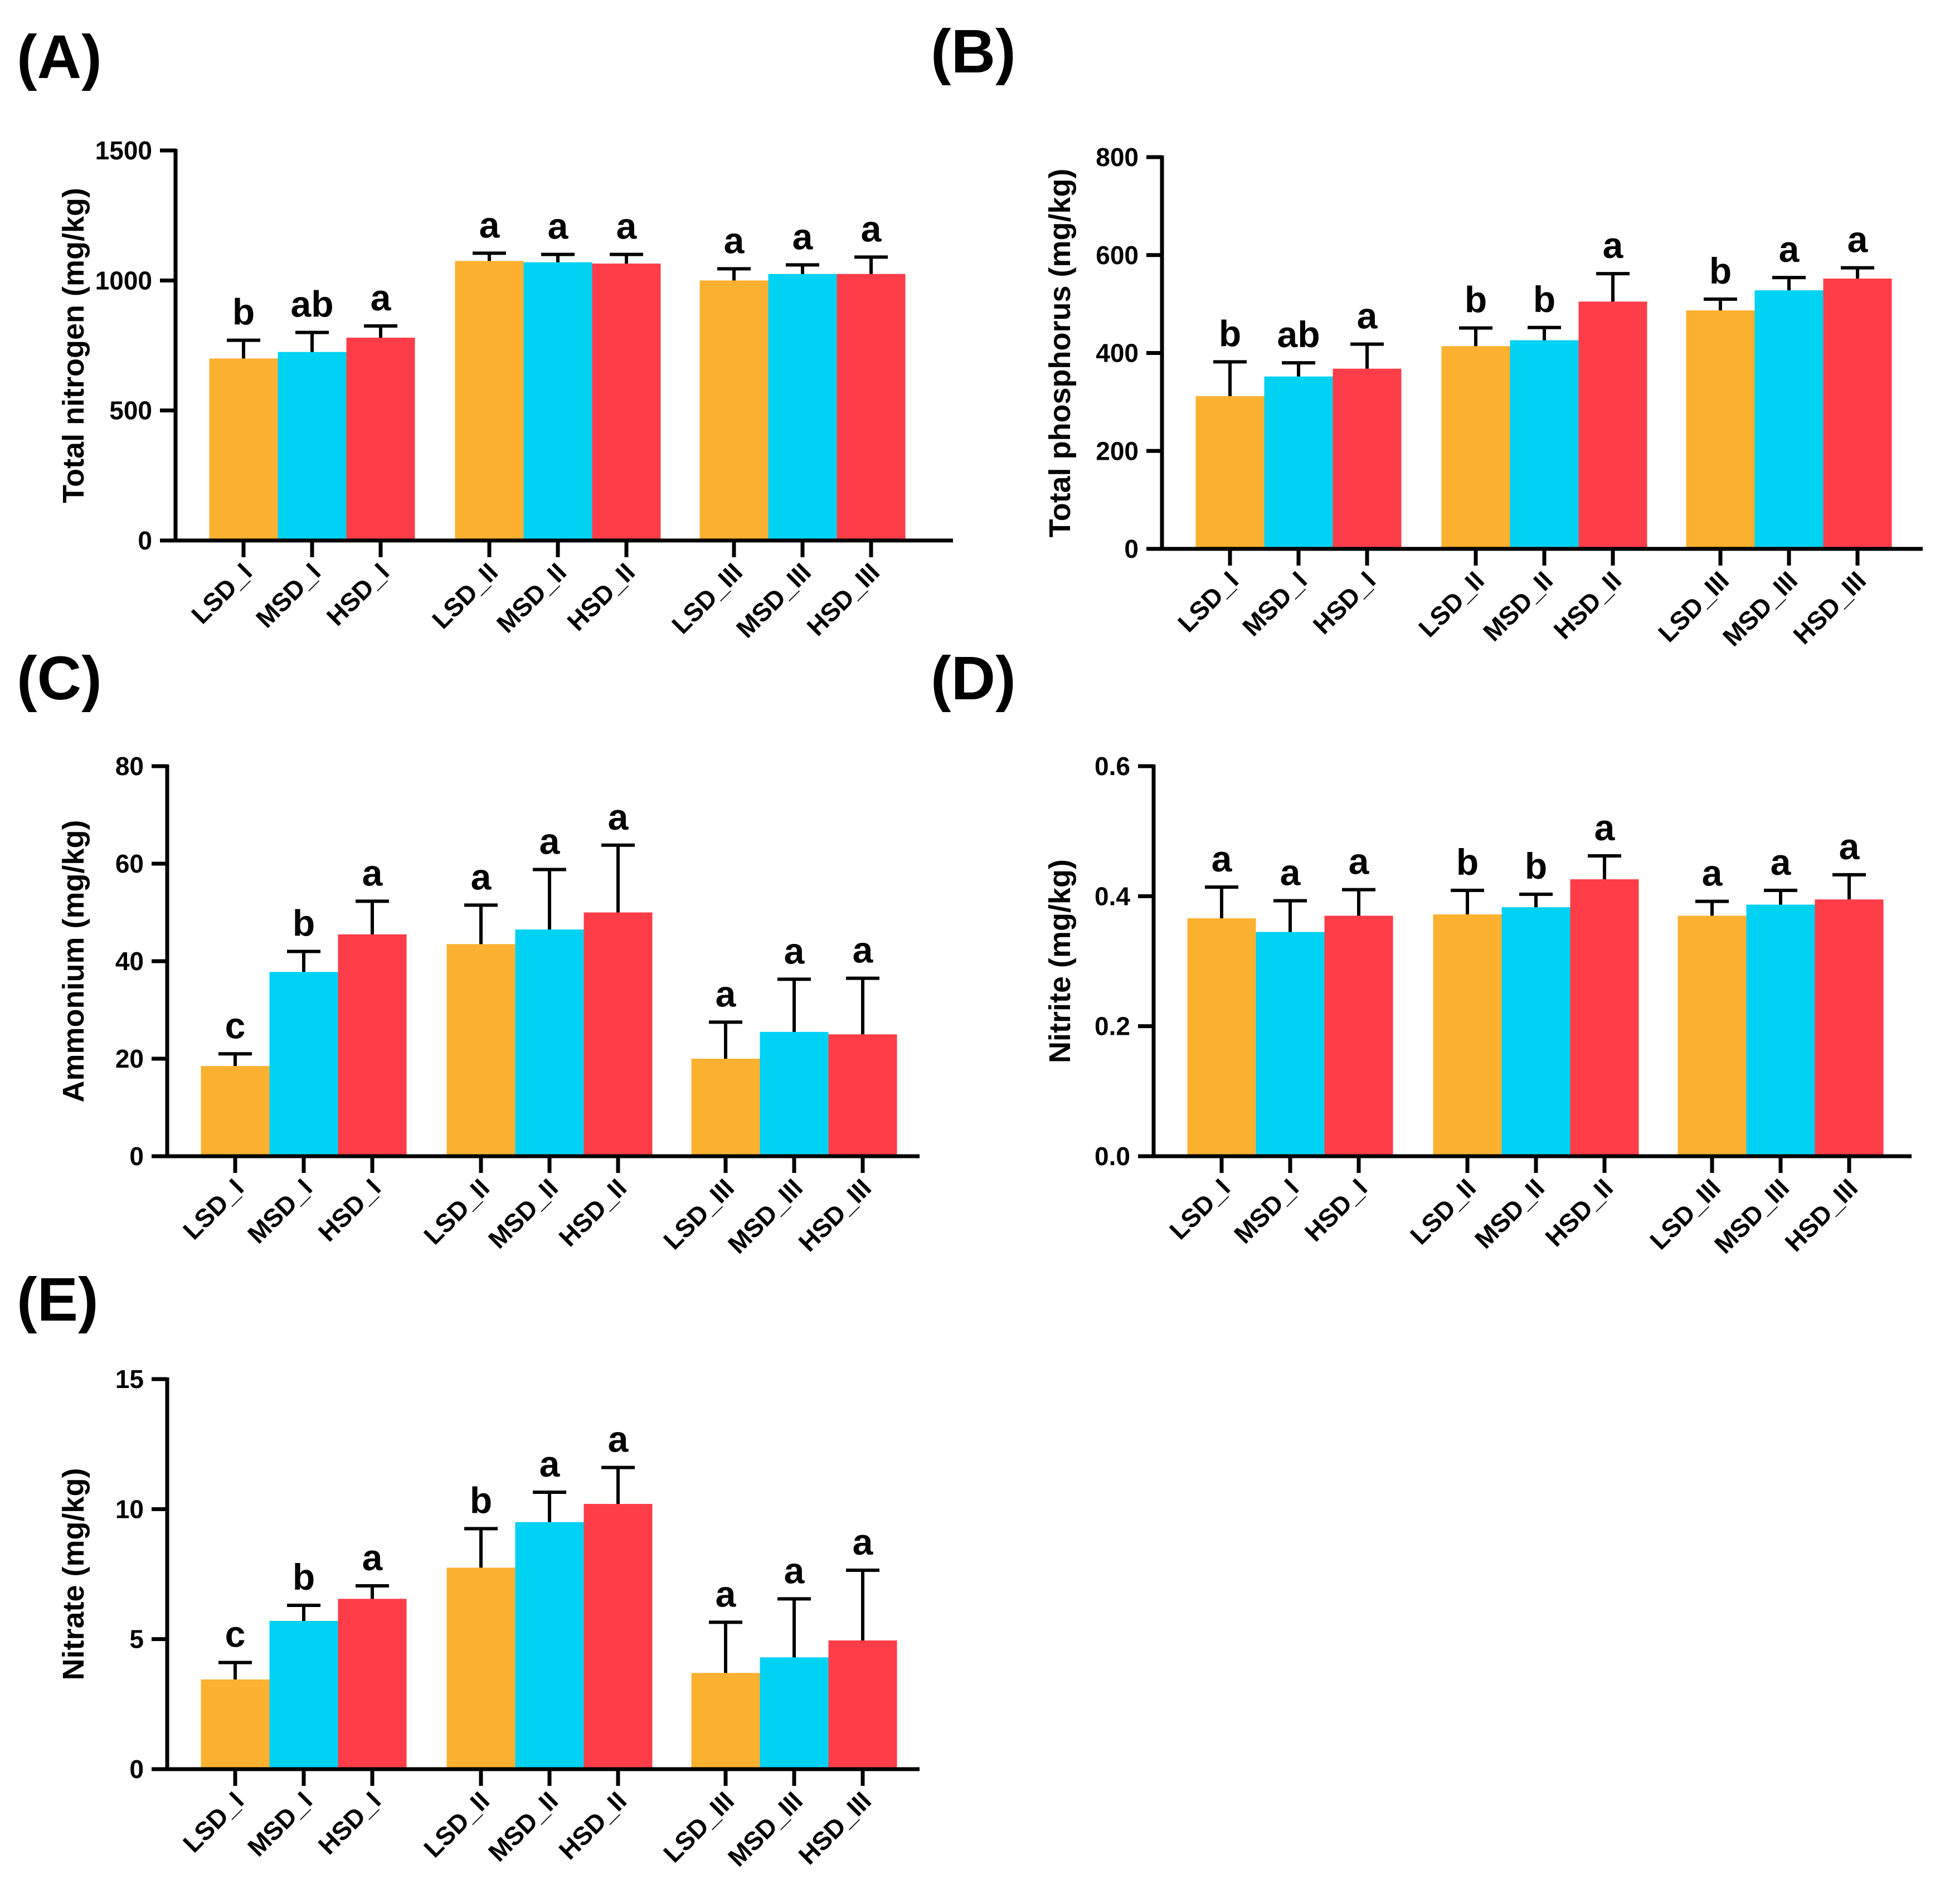  What do you see at coordinates (130, 863) in the screenshot?
I see `y-tick-label: 60` at bounding box center [130, 863].